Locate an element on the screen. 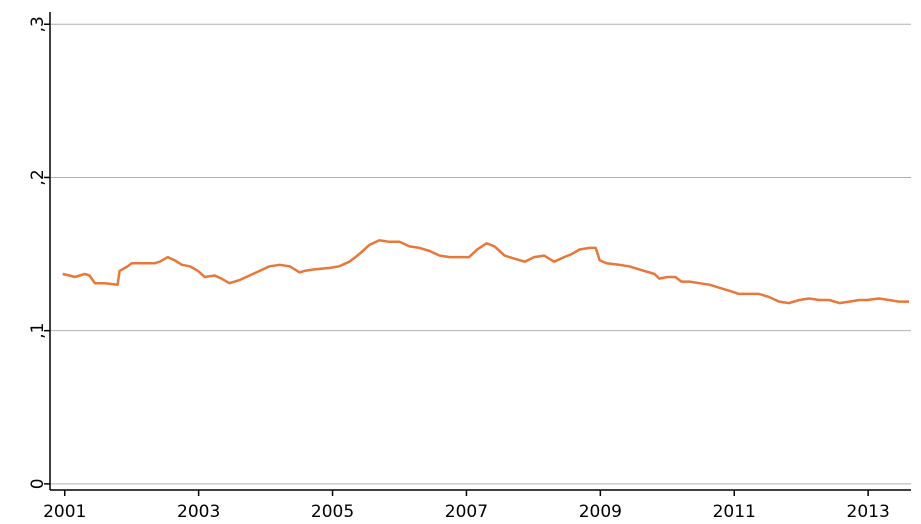 The height and width of the screenshot is (524, 921). y-tick-label: ,3 is located at coordinates (38, 24).